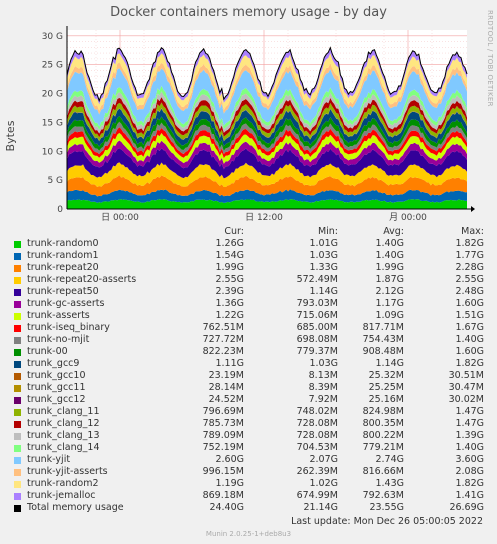  Describe the element at coordinates (469, 279) in the screenshot. I see `legend-value-max: 2.55G` at that location.